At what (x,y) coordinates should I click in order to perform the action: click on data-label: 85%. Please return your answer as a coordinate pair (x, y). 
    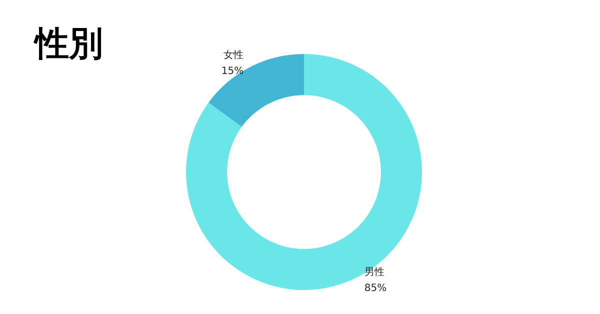
    Looking at the image, I should click on (375, 288).